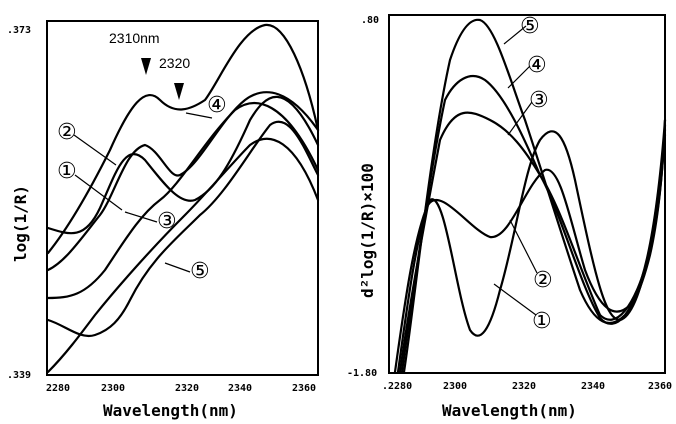 The height and width of the screenshot is (424, 676). Describe the element at coordinates (67, 132) in the screenshot. I see `left-series-2-marker: ②` at that location.